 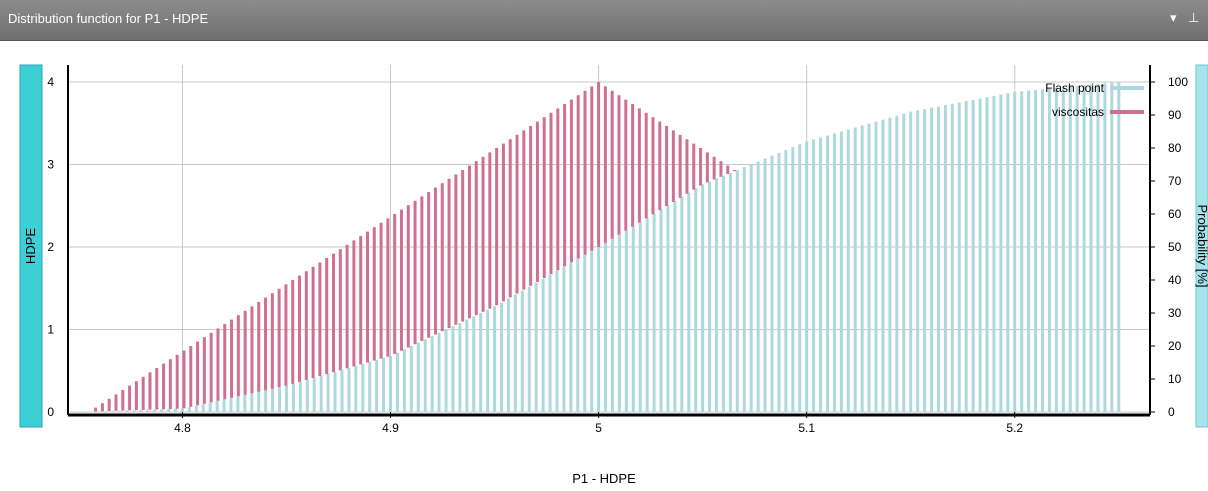 I want to click on y-right-tick-label: 10, so click(x=1175, y=379).